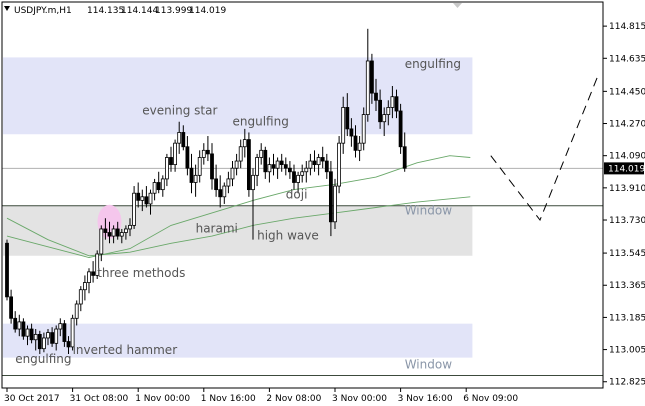 This screenshot has width=645, height=406. What do you see at coordinates (297, 195) in the screenshot?
I see `pattern-label: doji` at bounding box center [297, 195].